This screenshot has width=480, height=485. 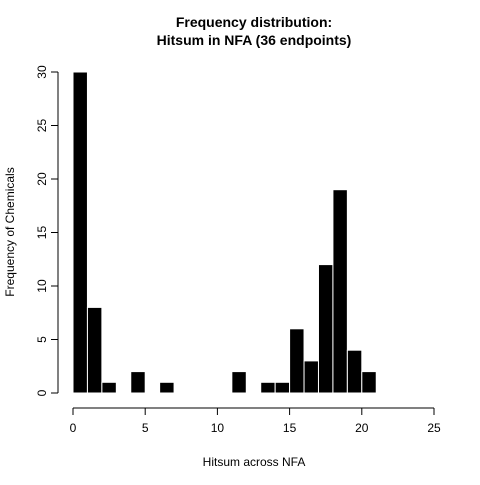 What do you see at coordinates (42, 126) in the screenshot?
I see `y-tick-label: 25` at bounding box center [42, 126].